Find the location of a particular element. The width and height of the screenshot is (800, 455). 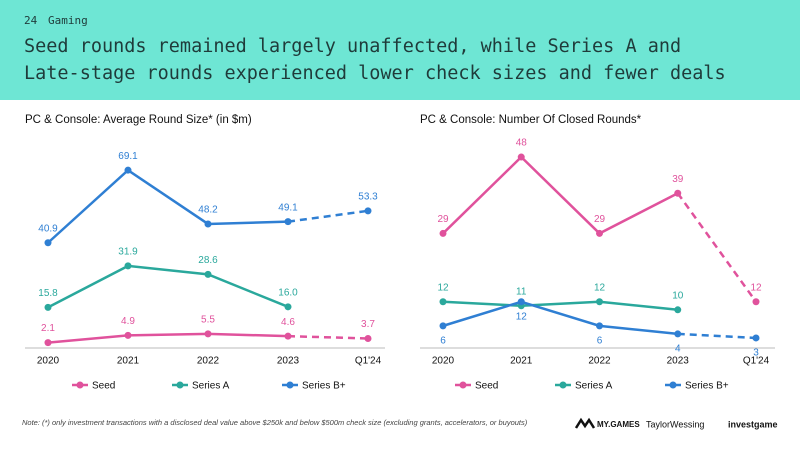

data-label: 16.0 is located at coordinates (288, 292).